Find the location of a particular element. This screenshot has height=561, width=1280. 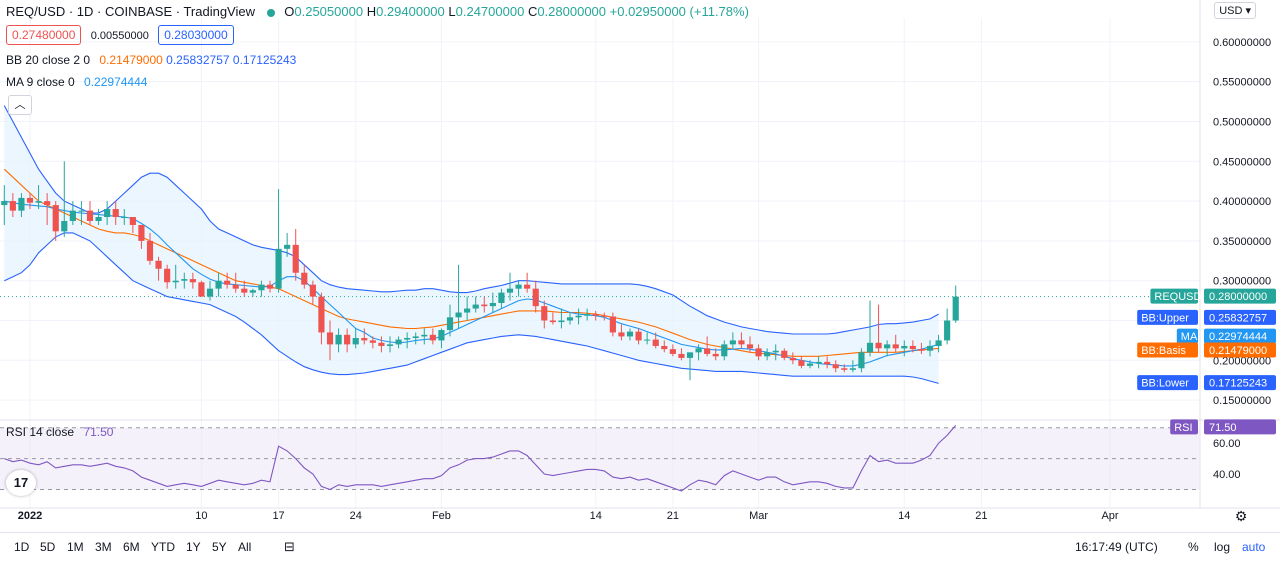

timeframe-all: All is located at coordinates (245, 547).